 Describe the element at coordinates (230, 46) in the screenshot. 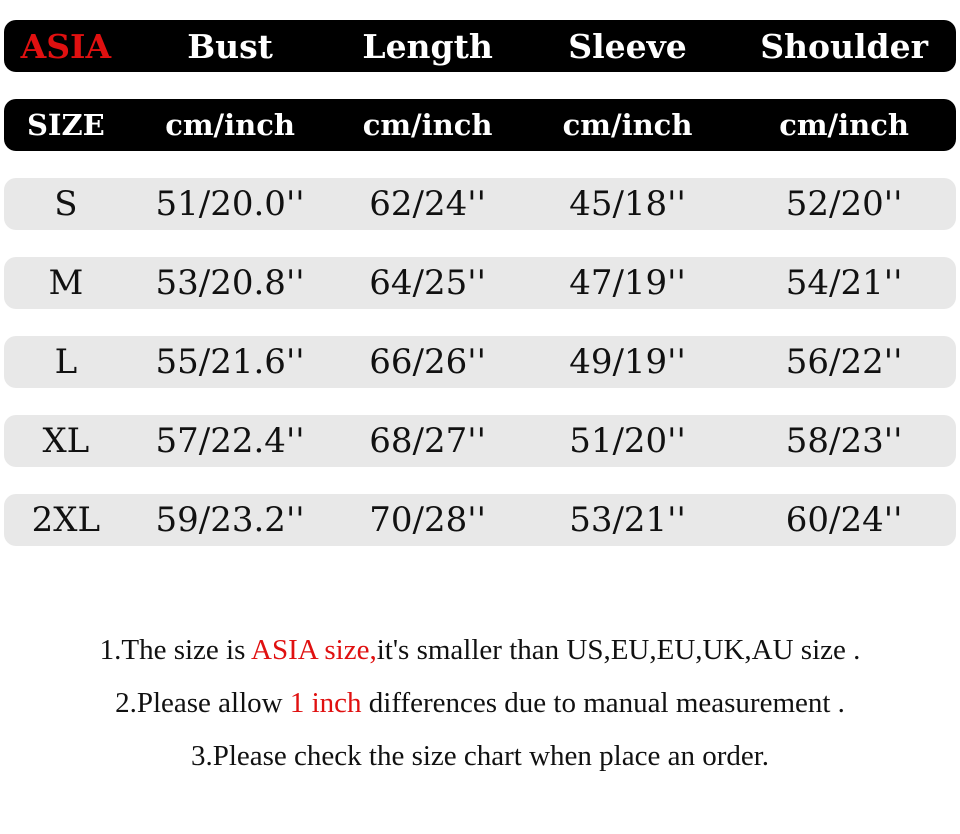

I see `col-header-bust: Bust` at that location.